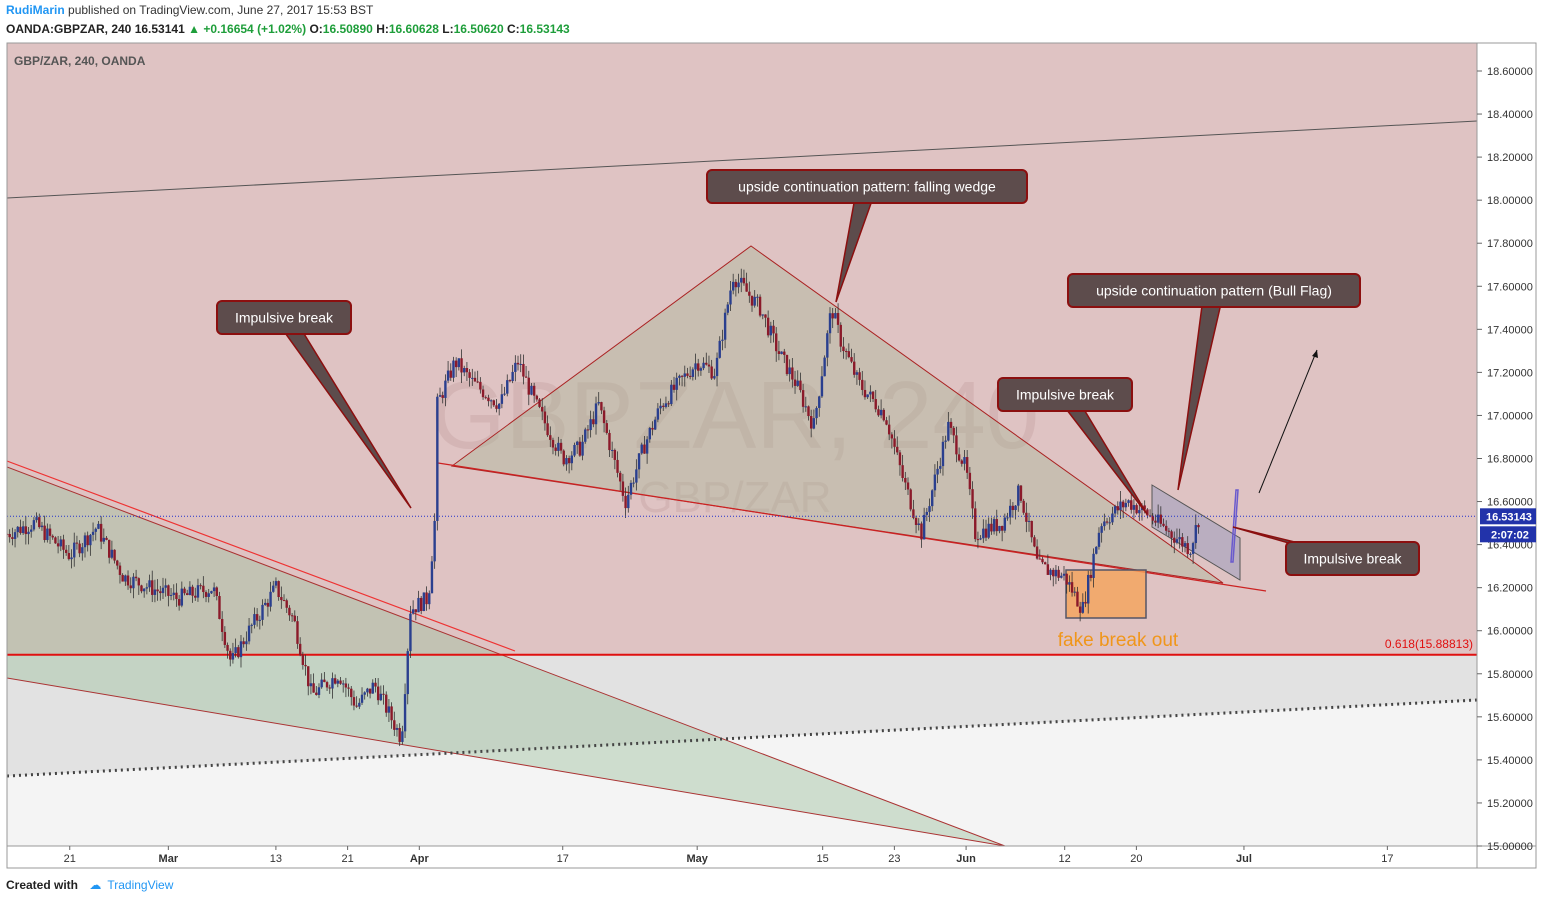 Image resolution: width=1542 pixels, height=904 pixels. What do you see at coordinates (729, 855) in the screenshot?
I see `time-axis: 21 Mar 13 21 Apr 17 May 15 23 Jun 12 20 Jul 17` at bounding box center [729, 855].